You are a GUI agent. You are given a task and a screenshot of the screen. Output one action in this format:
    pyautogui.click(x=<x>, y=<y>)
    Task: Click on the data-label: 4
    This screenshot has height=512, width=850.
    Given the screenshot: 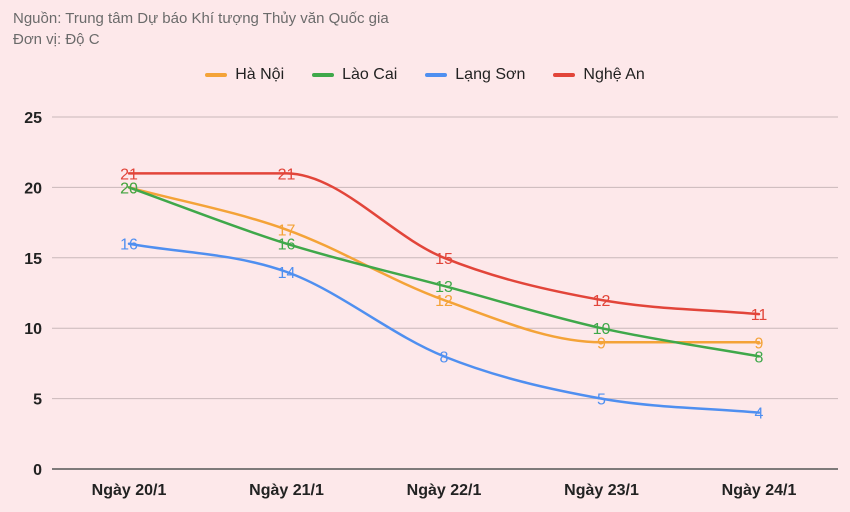 What is the action you would take?
    pyautogui.click(x=759, y=414)
    